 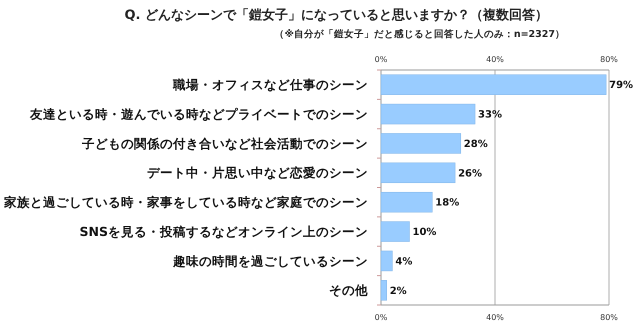 What do you see at coordinates (336, 15) in the screenshot?
I see `chart-title: Q. どんなシーンで「鎧女子」になっていると思いますか？（複数回答）` at bounding box center [336, 15].